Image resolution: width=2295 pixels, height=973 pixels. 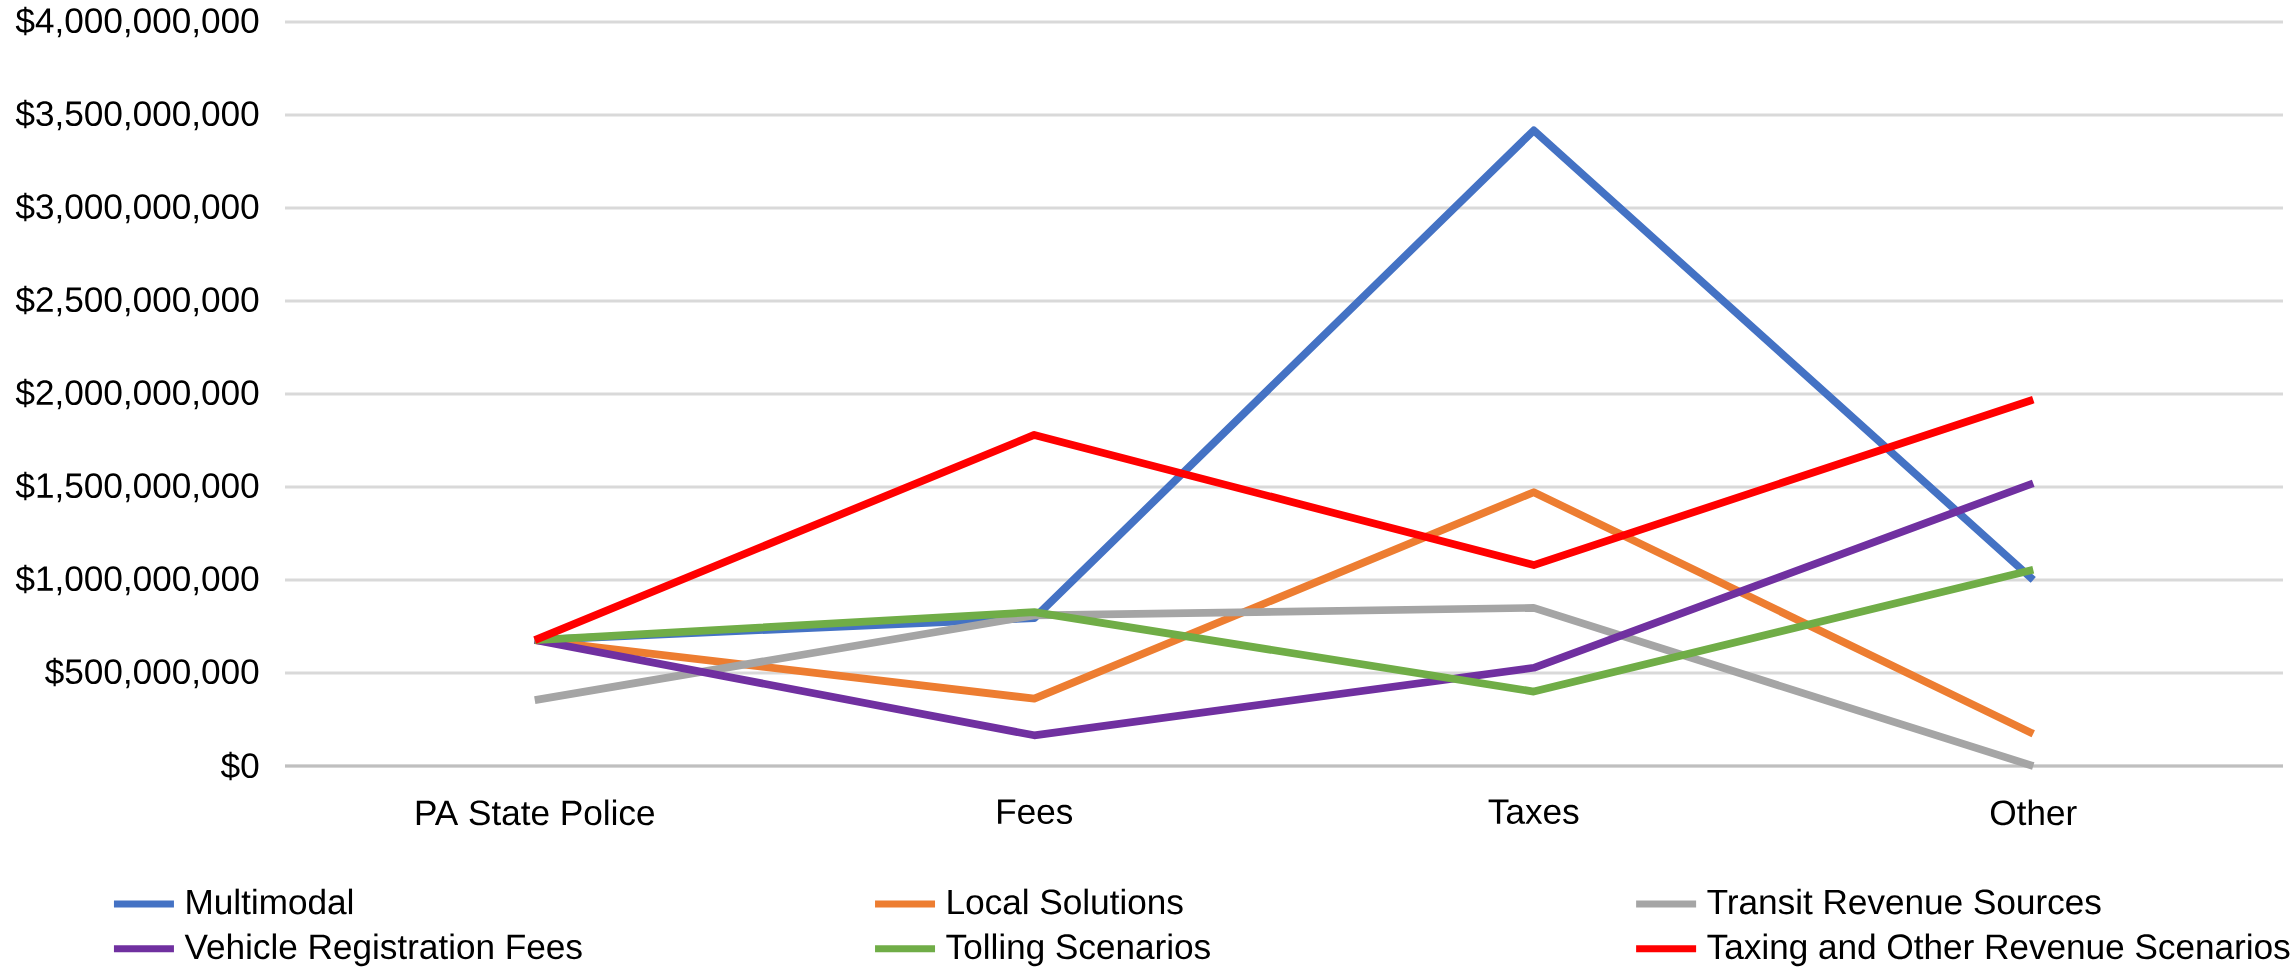 What do you see at coordinates (137, 115) in the screenshot?
I see `y-tick-label: $3,500,000,000` at bounding box center [137, 115].